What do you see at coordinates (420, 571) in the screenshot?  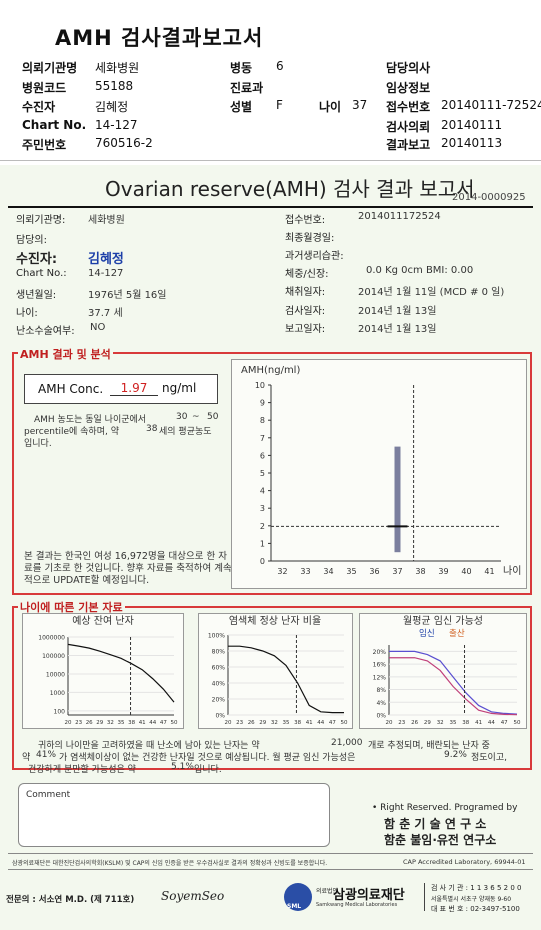 I see `amh-x-tick-label: 38` at bounding box center [420, 571].